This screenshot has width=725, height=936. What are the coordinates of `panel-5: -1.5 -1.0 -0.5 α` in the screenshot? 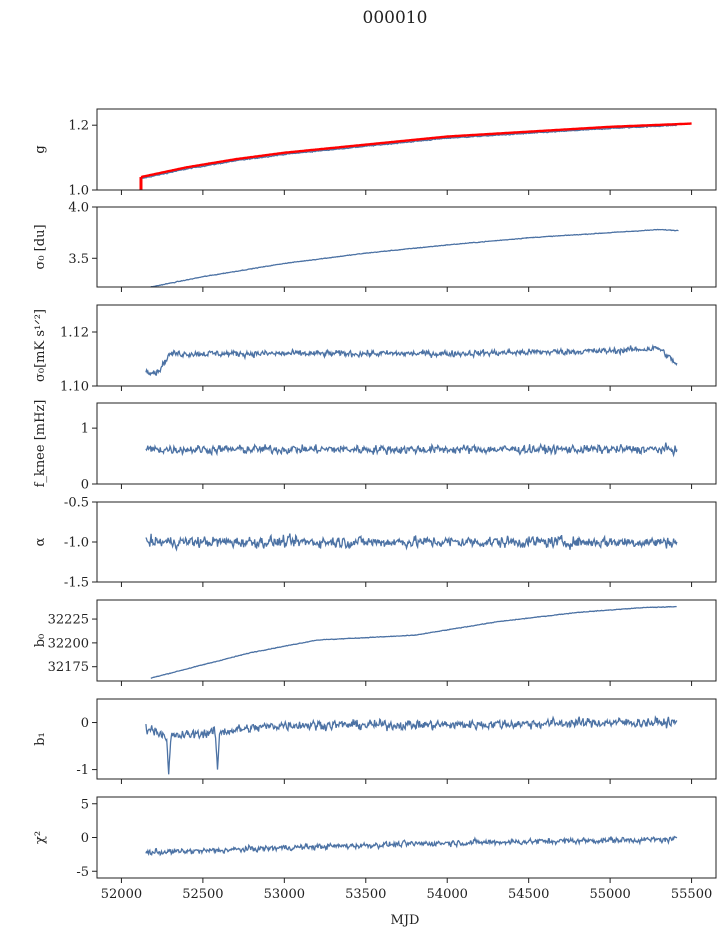 It's located at (375, 543).